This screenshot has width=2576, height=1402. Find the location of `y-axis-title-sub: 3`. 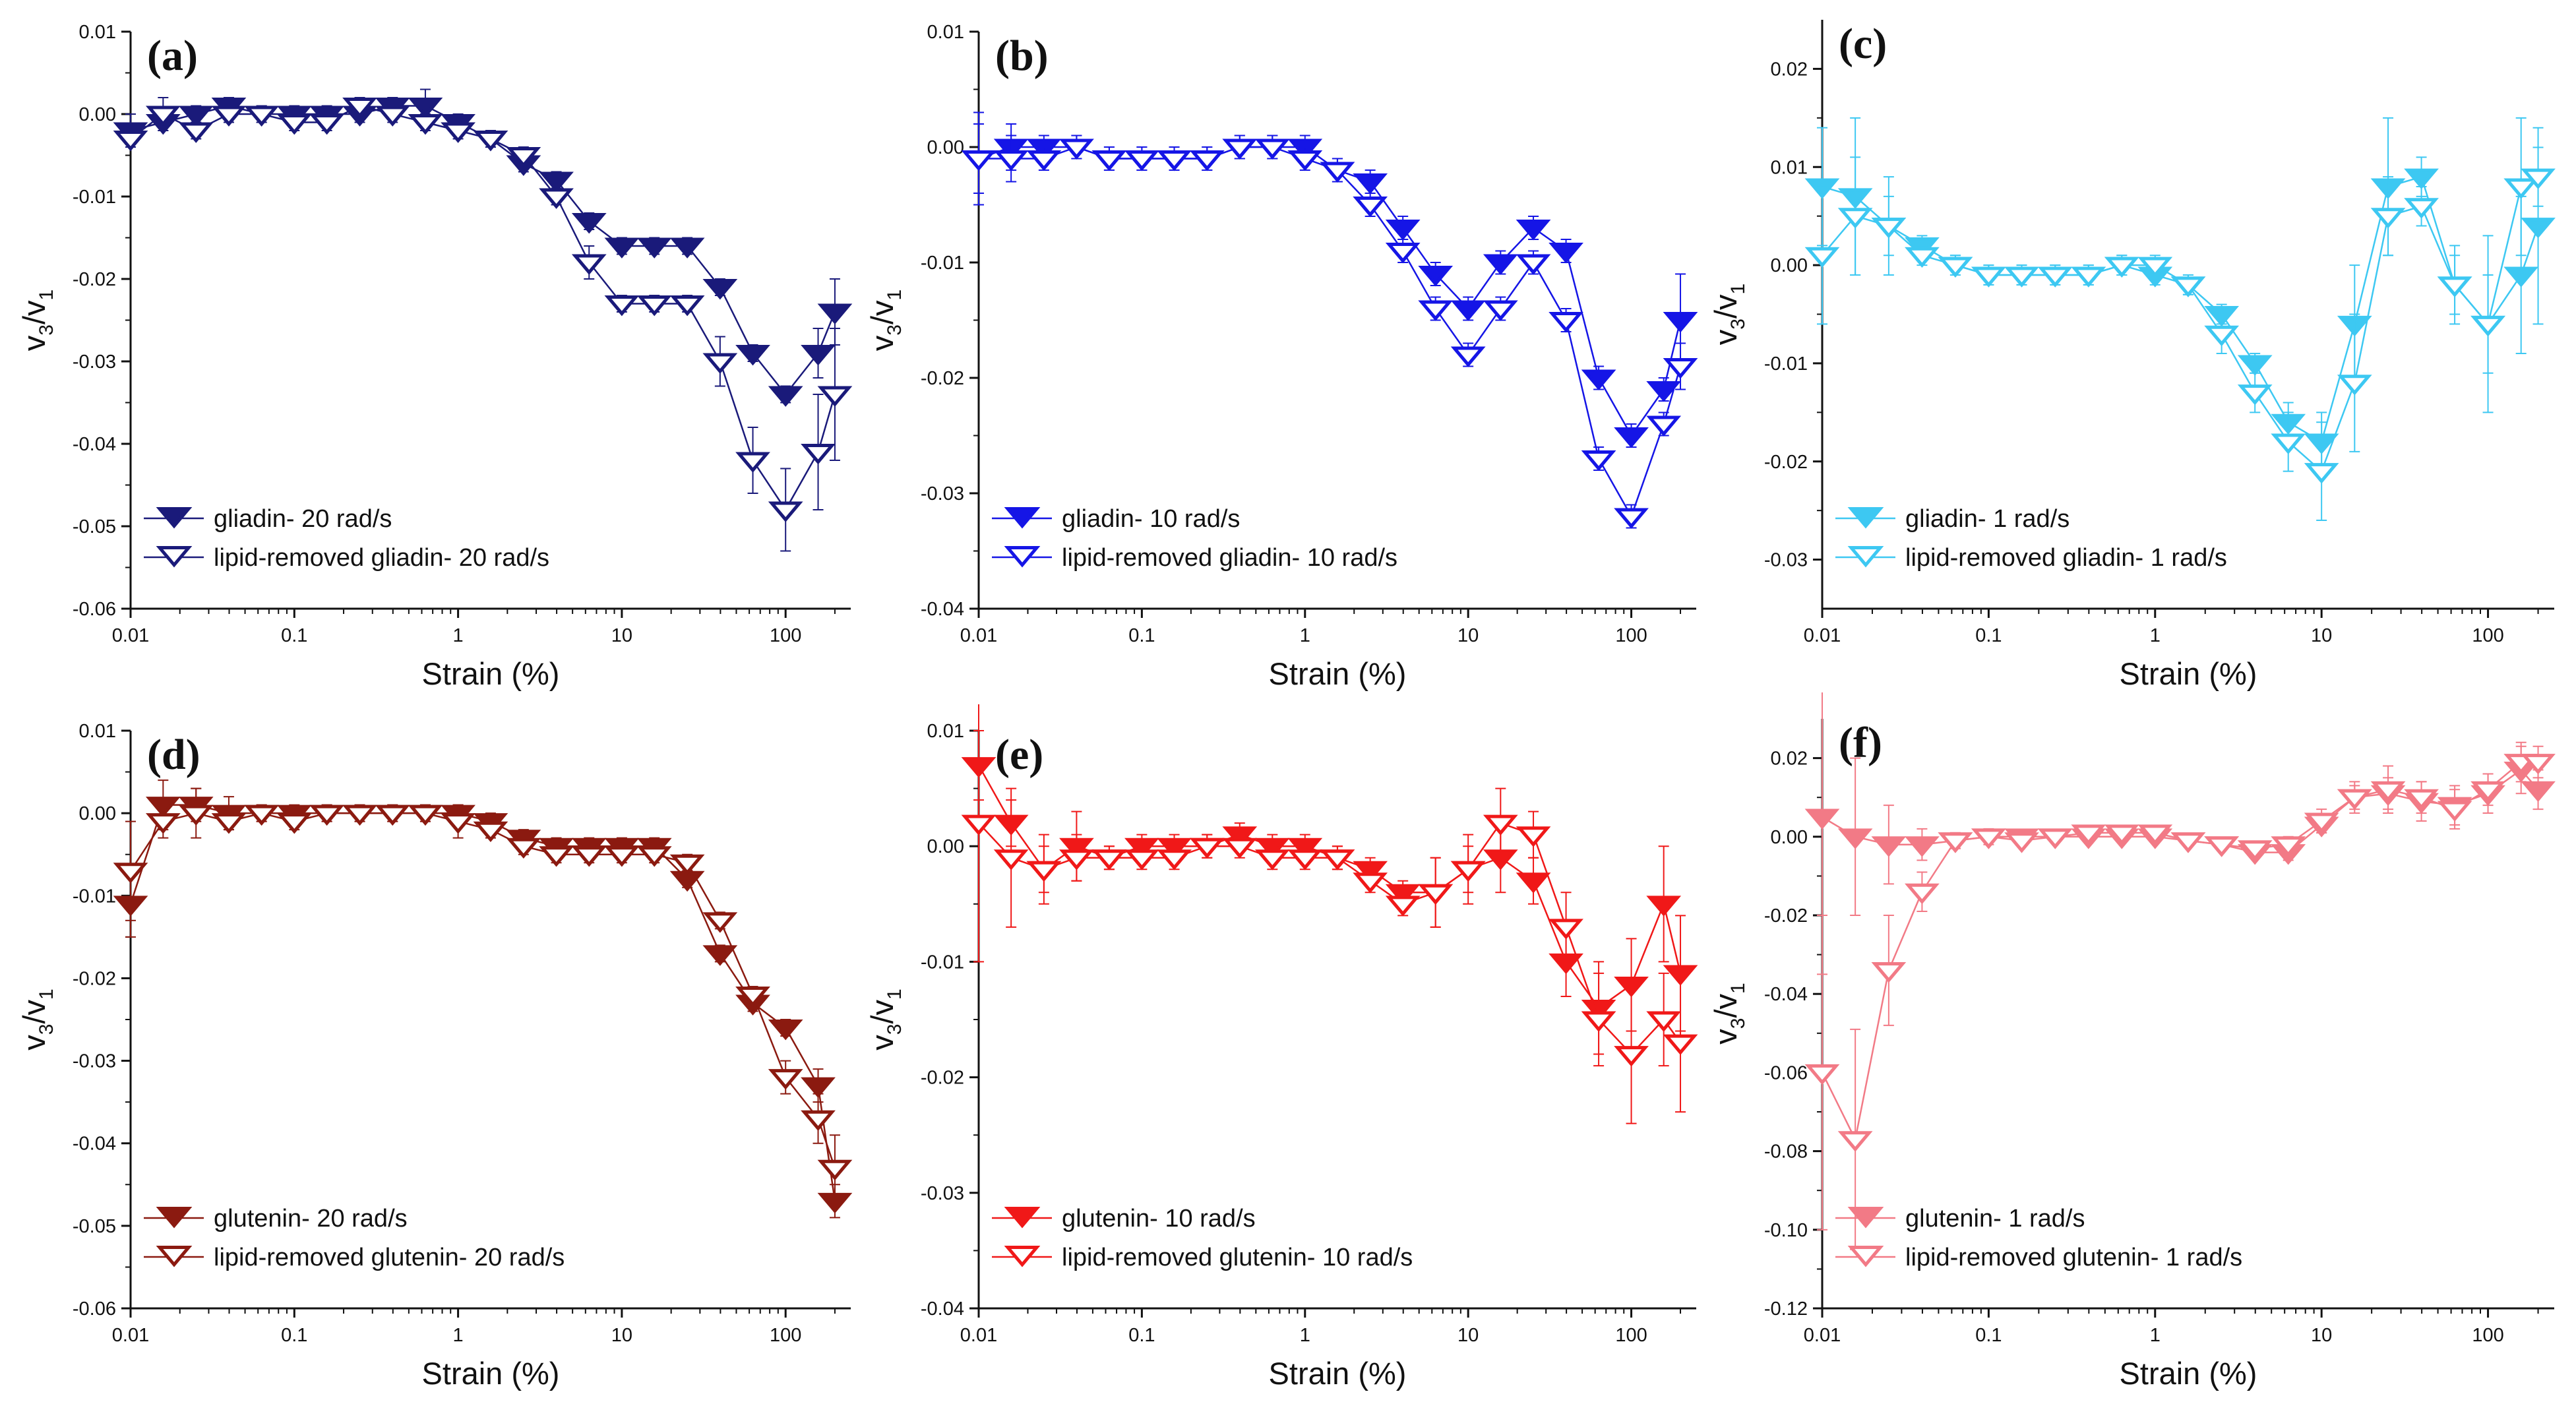

y-axis-title-sub: 3 is located at coordinates (46, 330).